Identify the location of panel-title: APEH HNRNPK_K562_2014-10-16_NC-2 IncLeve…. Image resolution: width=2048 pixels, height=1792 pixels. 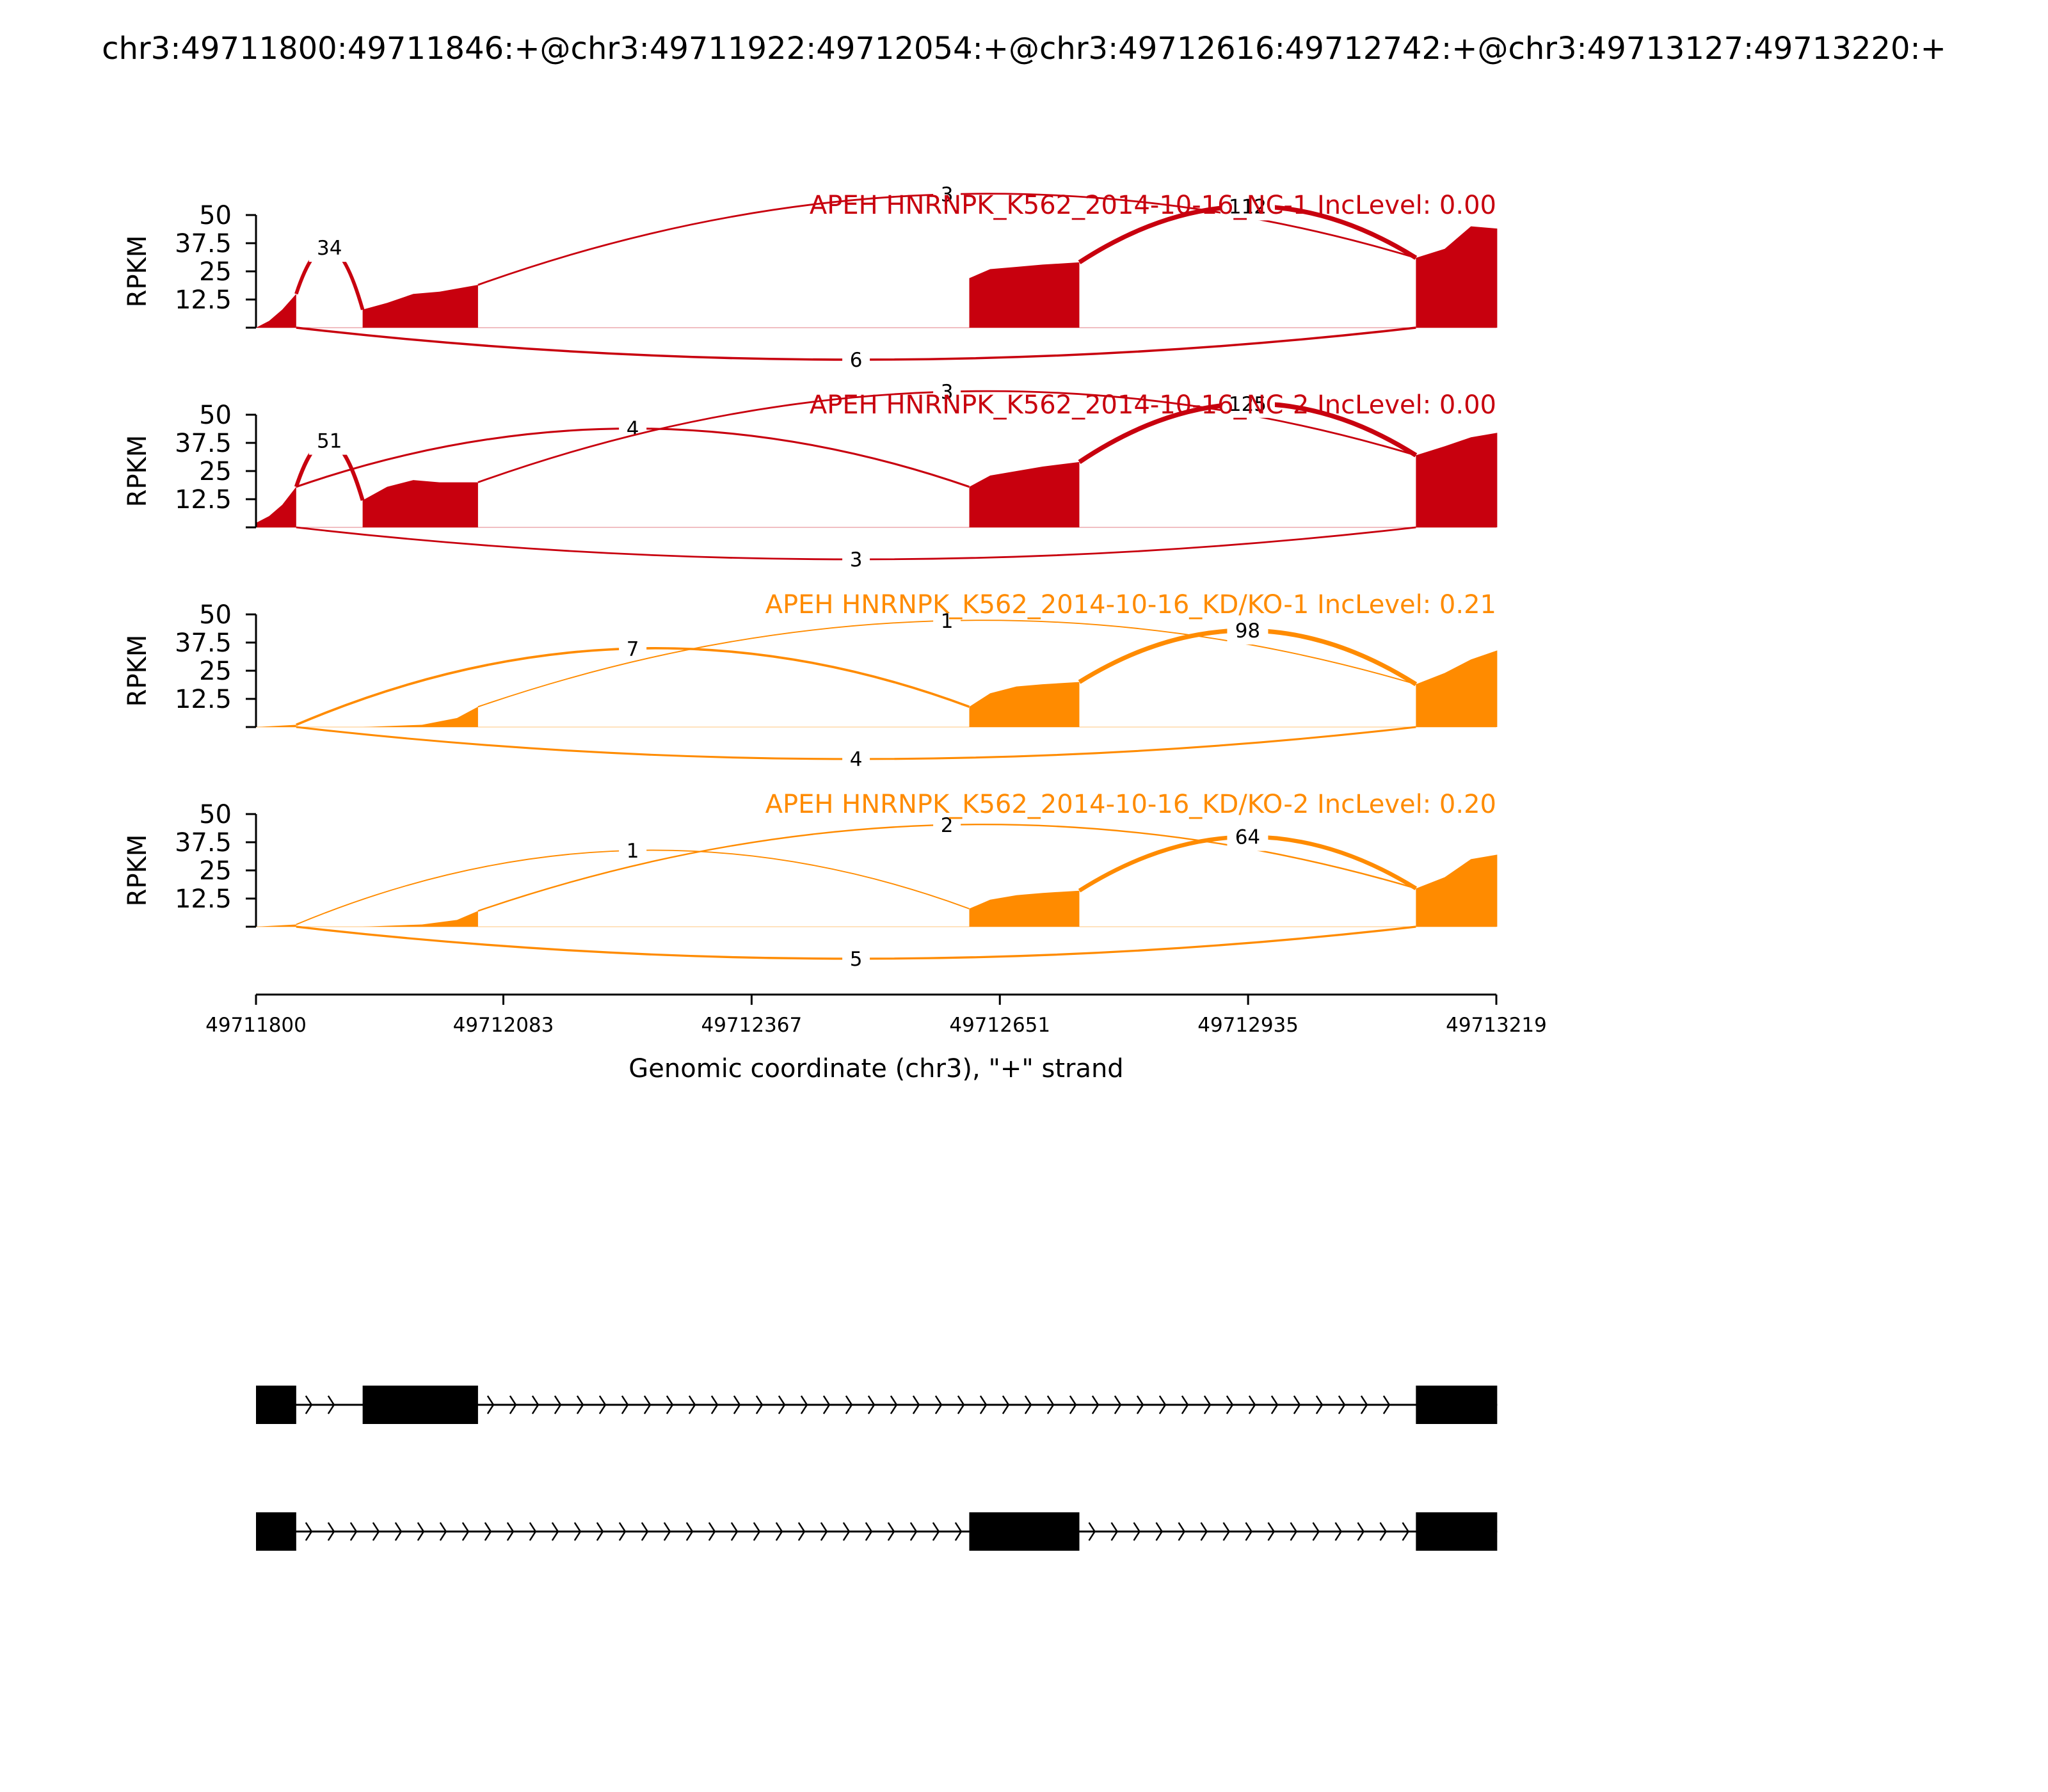
(1153, 405).